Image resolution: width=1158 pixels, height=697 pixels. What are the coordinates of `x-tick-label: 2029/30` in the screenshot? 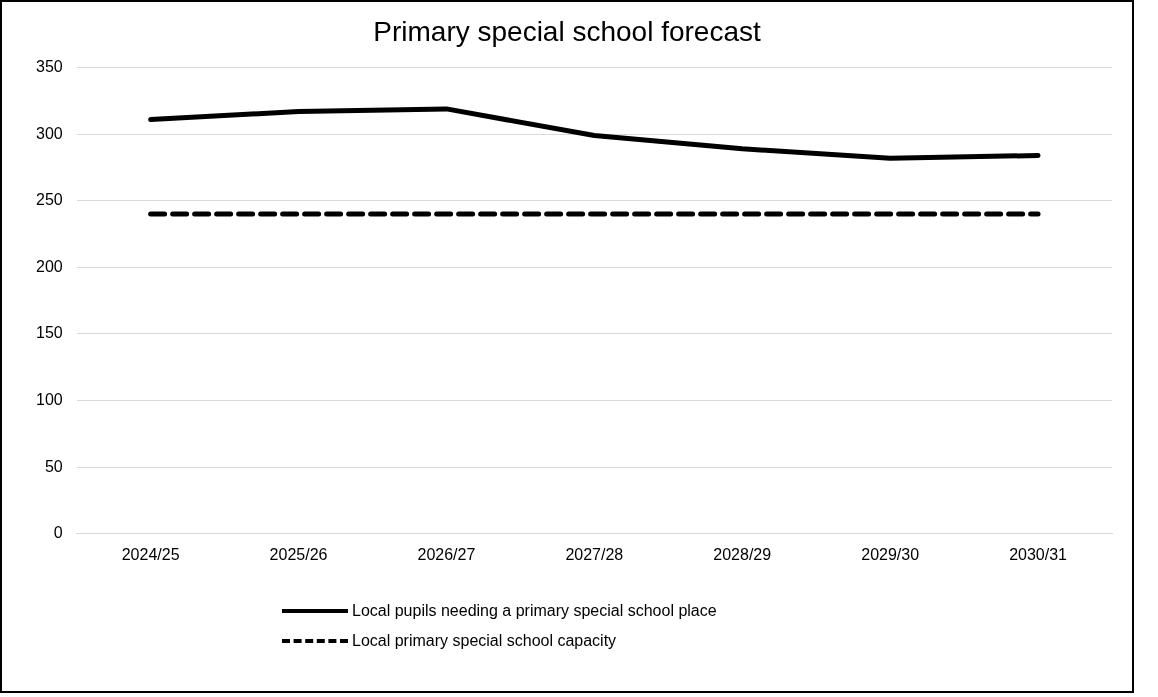 It's located at (890, 554).